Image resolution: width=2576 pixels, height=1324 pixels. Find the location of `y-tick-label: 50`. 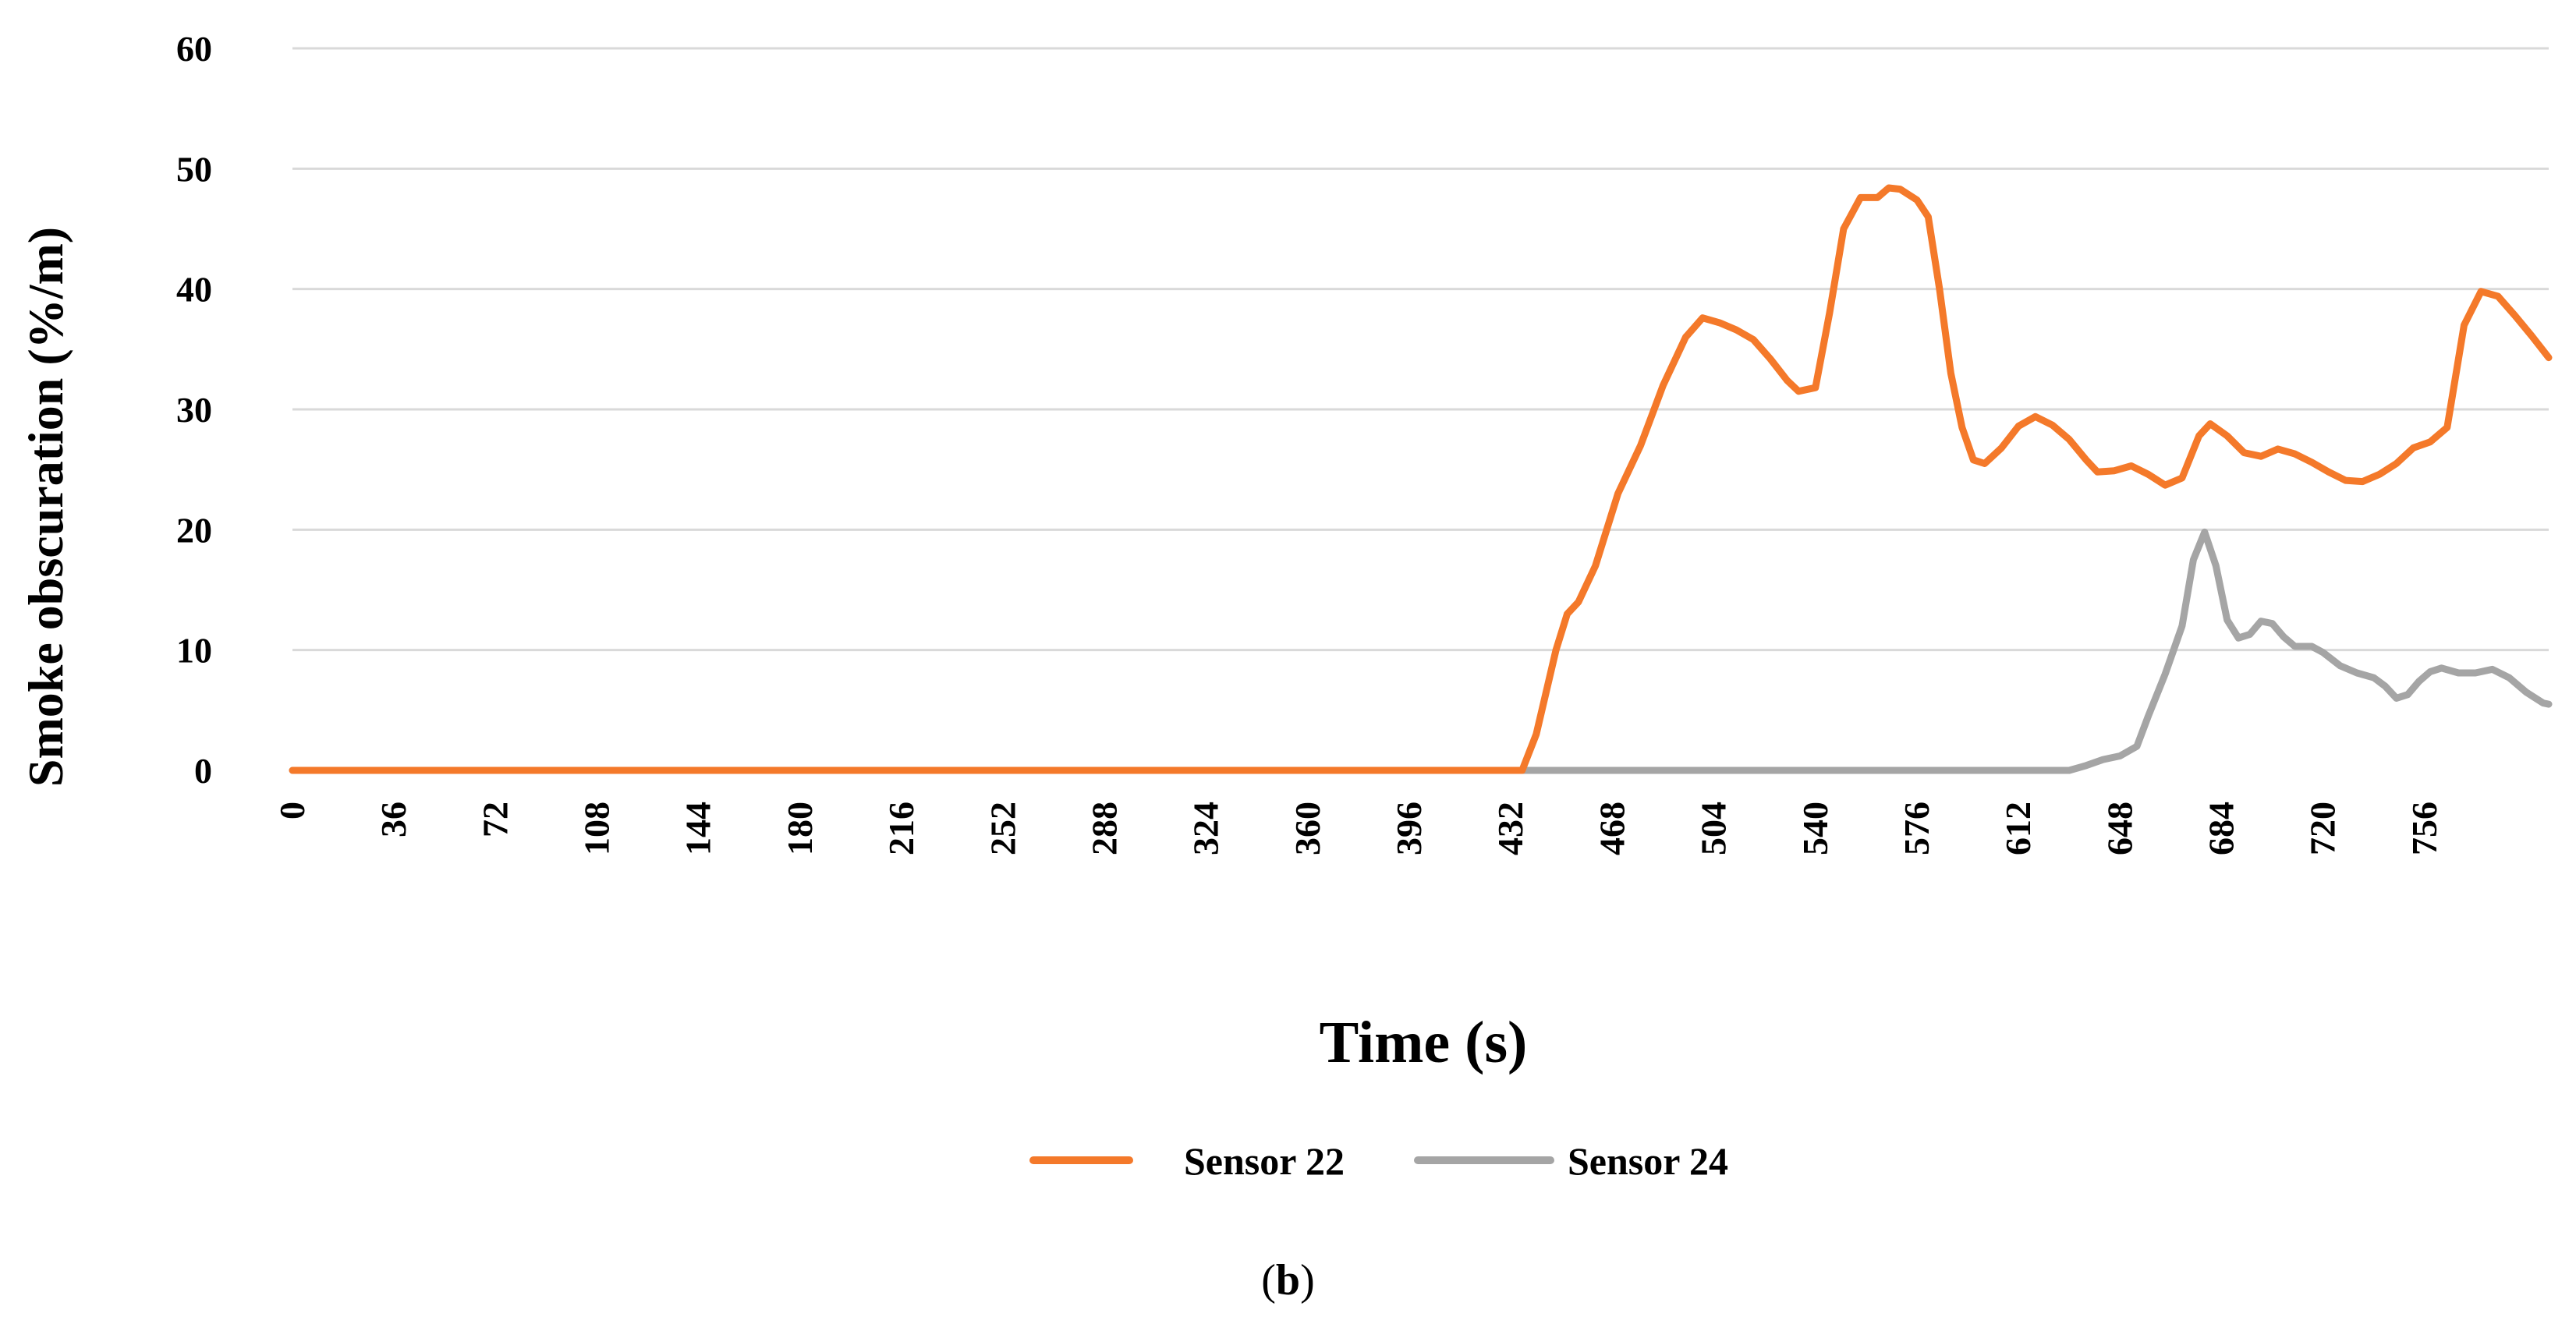

y-tick-label: 50 is located at coordinates (194, 169).